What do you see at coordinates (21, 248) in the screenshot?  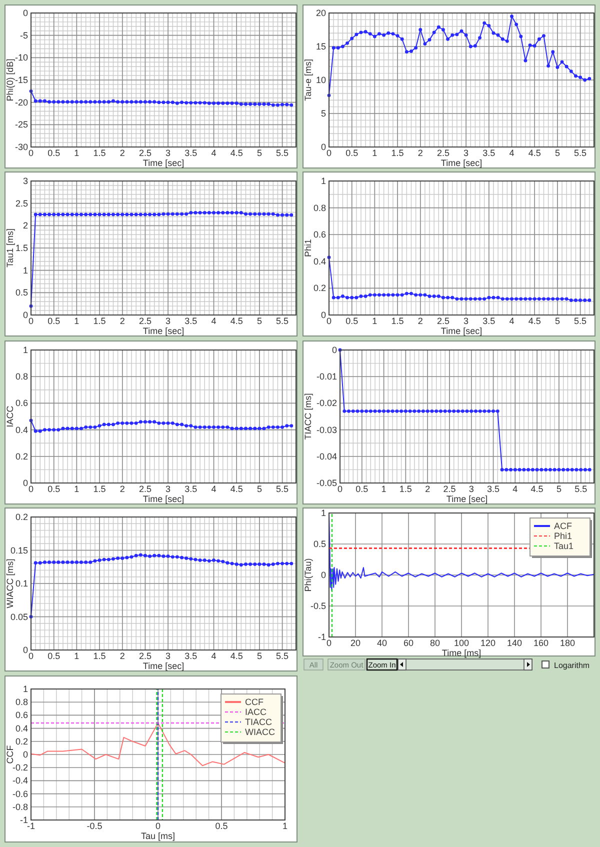 I see `y-tick-label: 1.5` at bounding box center [21, 248].